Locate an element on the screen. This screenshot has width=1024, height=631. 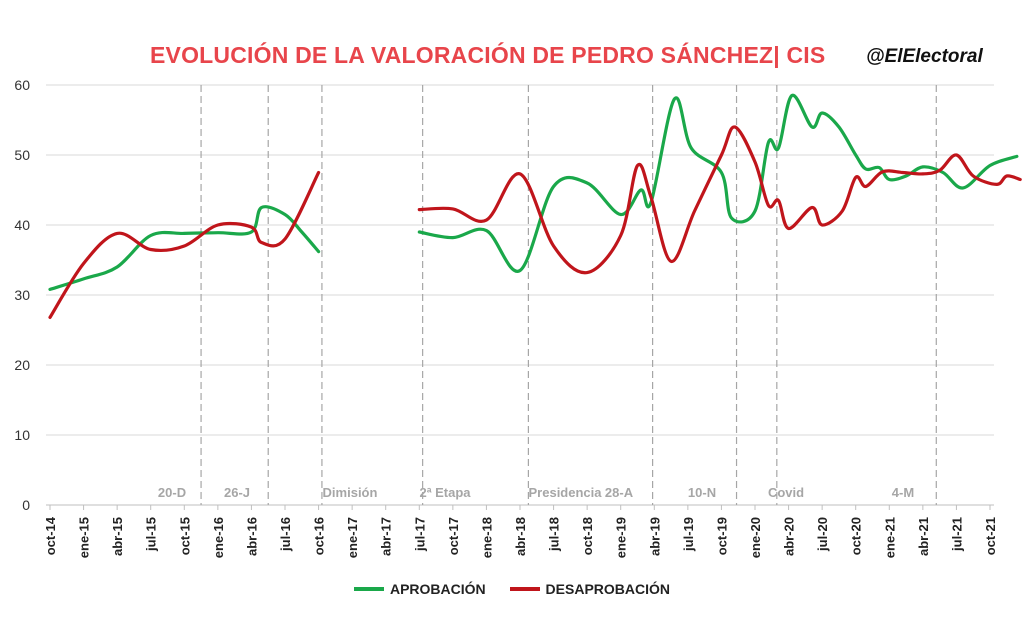
y-tick-label: 50 is located at coordinates (22, 155).